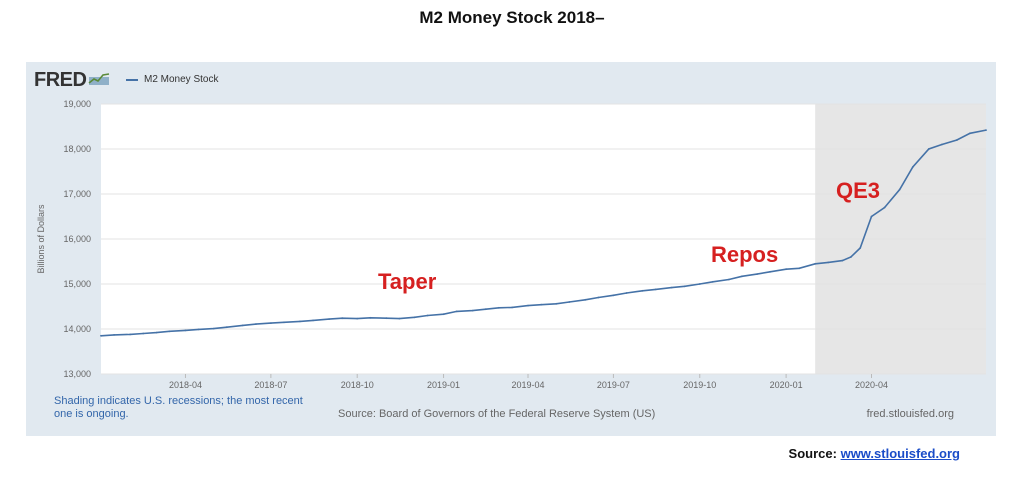 The image size is (1024, 477). Describe the element at coordinates (613, 385) in the screenshot. I see `x-tick-label: 2019-07` at that location.